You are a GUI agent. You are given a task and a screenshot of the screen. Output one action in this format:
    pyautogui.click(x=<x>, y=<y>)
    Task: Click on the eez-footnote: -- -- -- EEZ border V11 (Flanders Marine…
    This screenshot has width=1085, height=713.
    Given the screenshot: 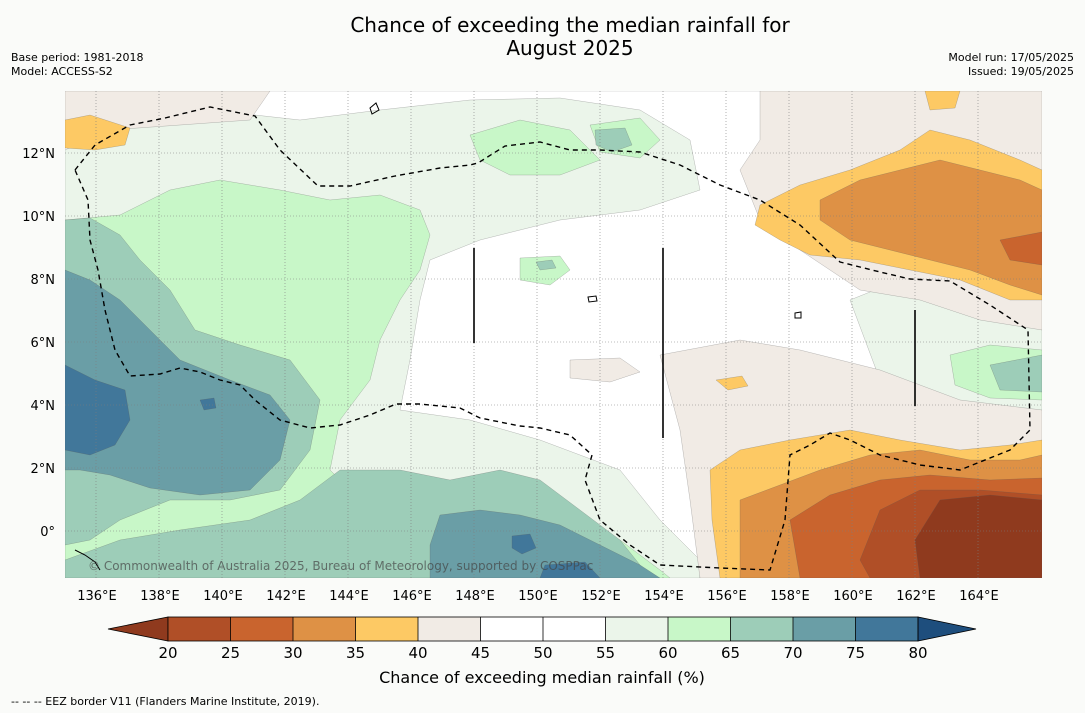 What is the action you would take?
    pyautogui.click(x=165, y=701)
    